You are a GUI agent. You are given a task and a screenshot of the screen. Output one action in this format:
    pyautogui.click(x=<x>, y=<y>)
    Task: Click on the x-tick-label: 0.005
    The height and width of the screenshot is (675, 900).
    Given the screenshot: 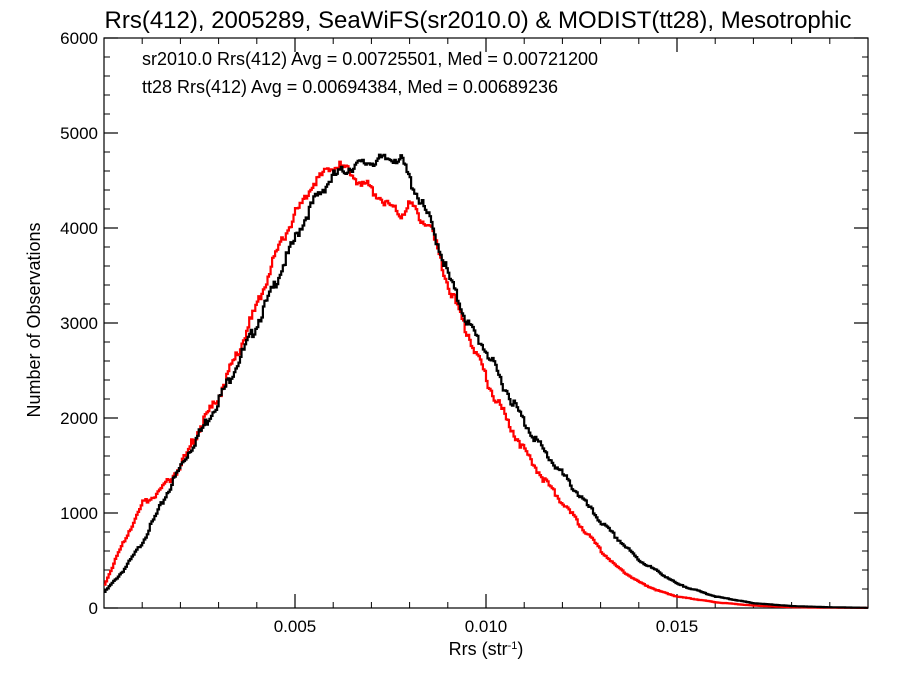 What is the action you would take?
    pyautogui.click(x=295, y=626)
    